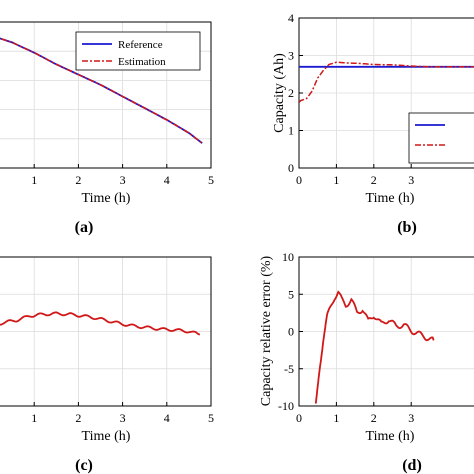 Image resolution: width=474 pixels, height=474 pixels. Describe the element at coordinates (374, 347) in the screenshot. I see `panel-d-series-0-line` at that location.